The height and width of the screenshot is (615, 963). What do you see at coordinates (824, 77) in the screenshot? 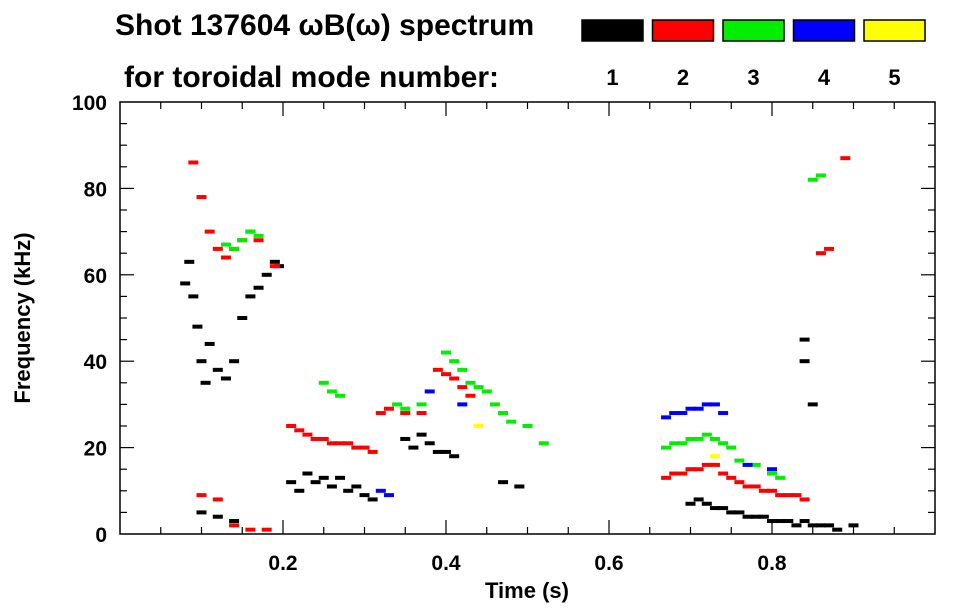
I see `legend-label-4: 4` at bounding box center [824, 77].